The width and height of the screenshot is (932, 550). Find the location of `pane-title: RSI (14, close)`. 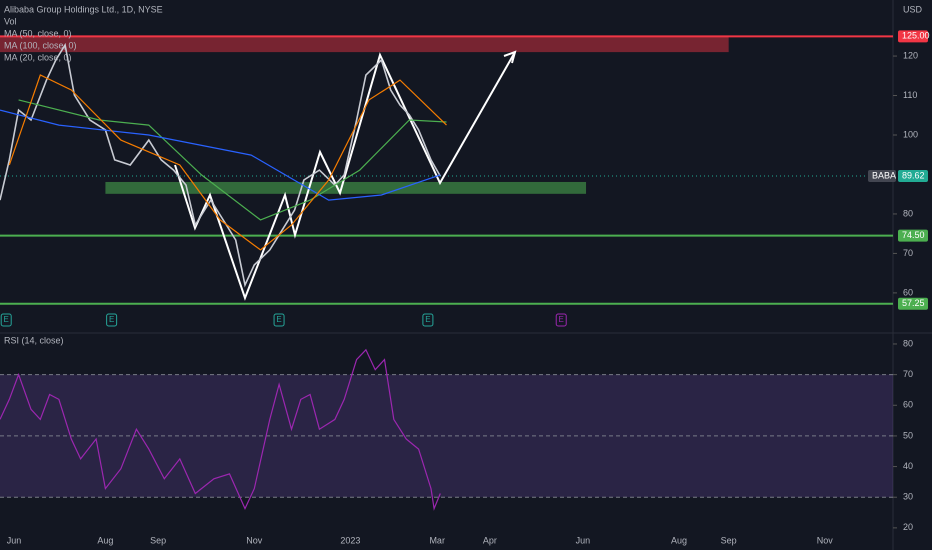

pane-title: RSI (14, close) is located at coordinates (34, 340).